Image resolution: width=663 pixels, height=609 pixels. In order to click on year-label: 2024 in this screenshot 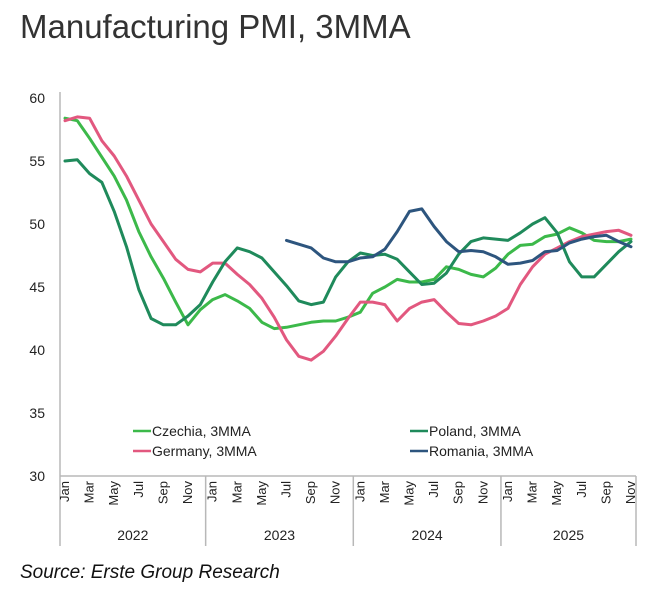, I will do `click(427, 535)`.